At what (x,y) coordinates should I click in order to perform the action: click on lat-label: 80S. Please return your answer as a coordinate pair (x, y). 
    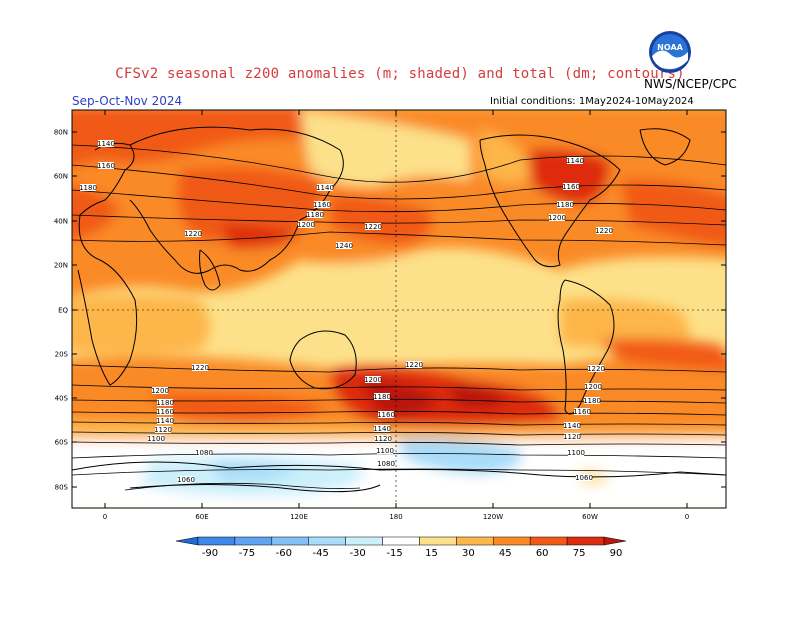
    Looking at the image, I should click on (62, 488).